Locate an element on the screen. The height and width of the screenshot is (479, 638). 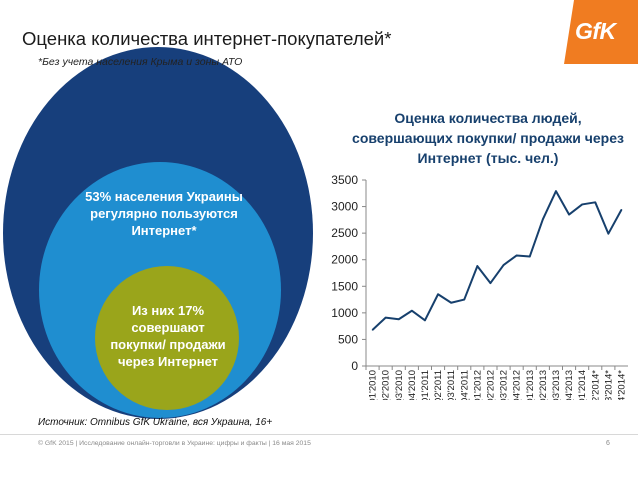
y-tick-label: 3000 is located at coordinates (344, 207).